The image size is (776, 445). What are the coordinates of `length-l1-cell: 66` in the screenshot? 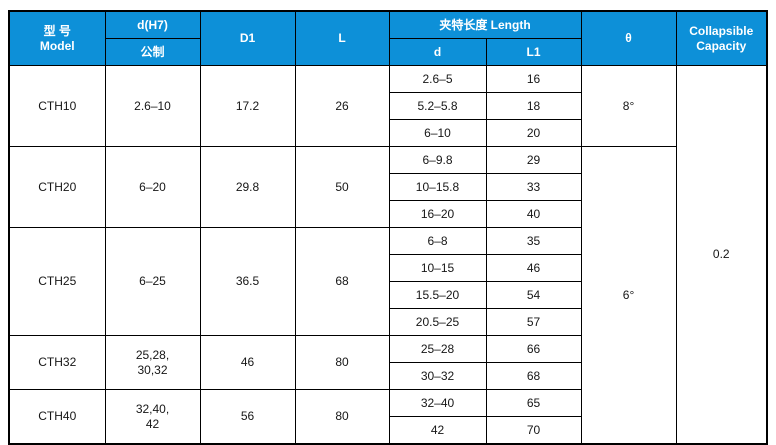 It's located at (533, 349).